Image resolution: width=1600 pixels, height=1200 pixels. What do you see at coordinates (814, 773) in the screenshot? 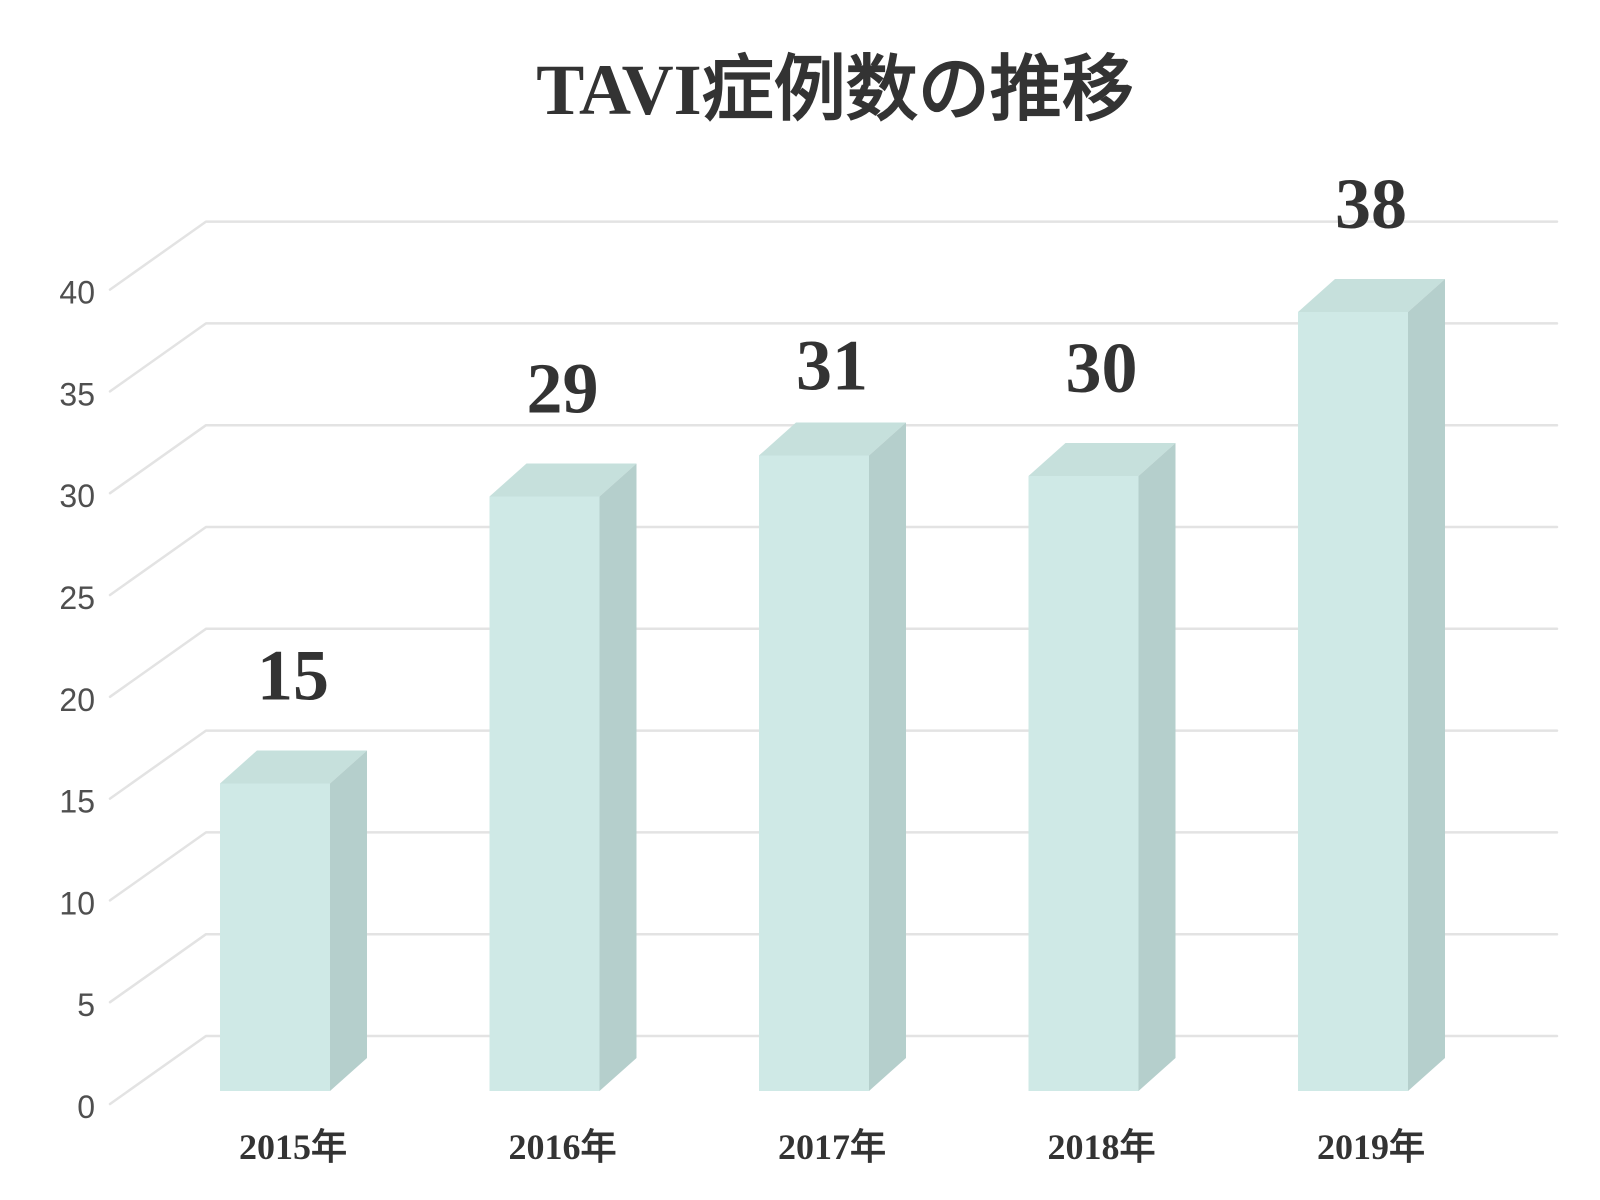
I see `bar-2017年` at bounding box center [814, 773].